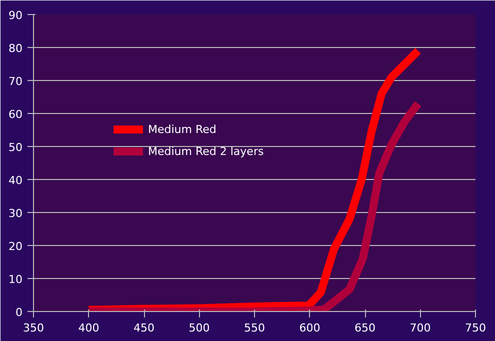 The height and width of the screenshot is (341, 495). I want to click on x-tick-label: 350, so click(33, 328).